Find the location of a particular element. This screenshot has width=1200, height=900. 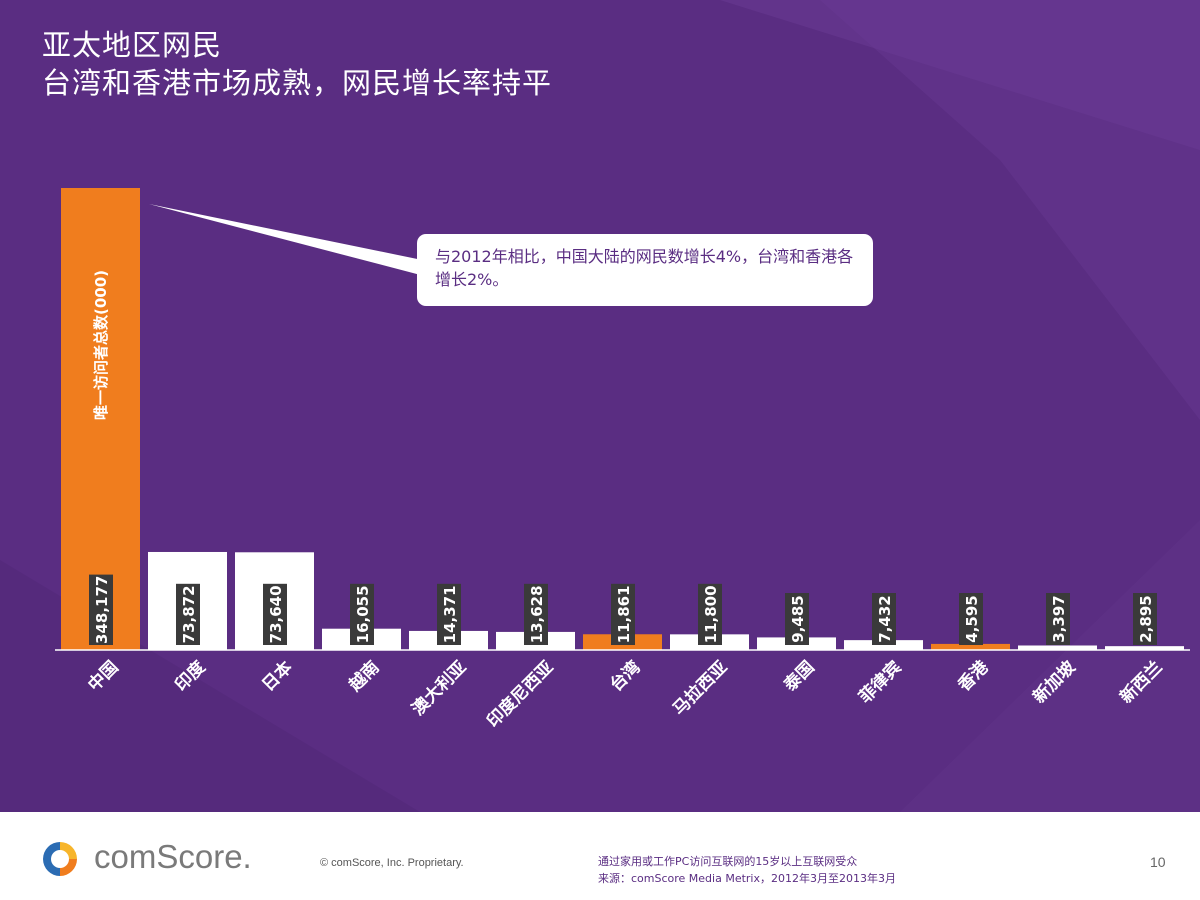

value-label-text: 73,872 is located at coordinates (189, 614).